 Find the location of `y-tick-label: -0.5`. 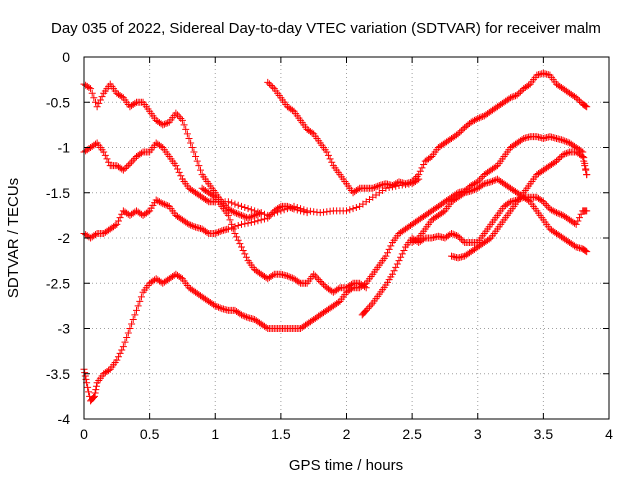

y-tick-label: -0.5 is located at coordinates (58, 102).